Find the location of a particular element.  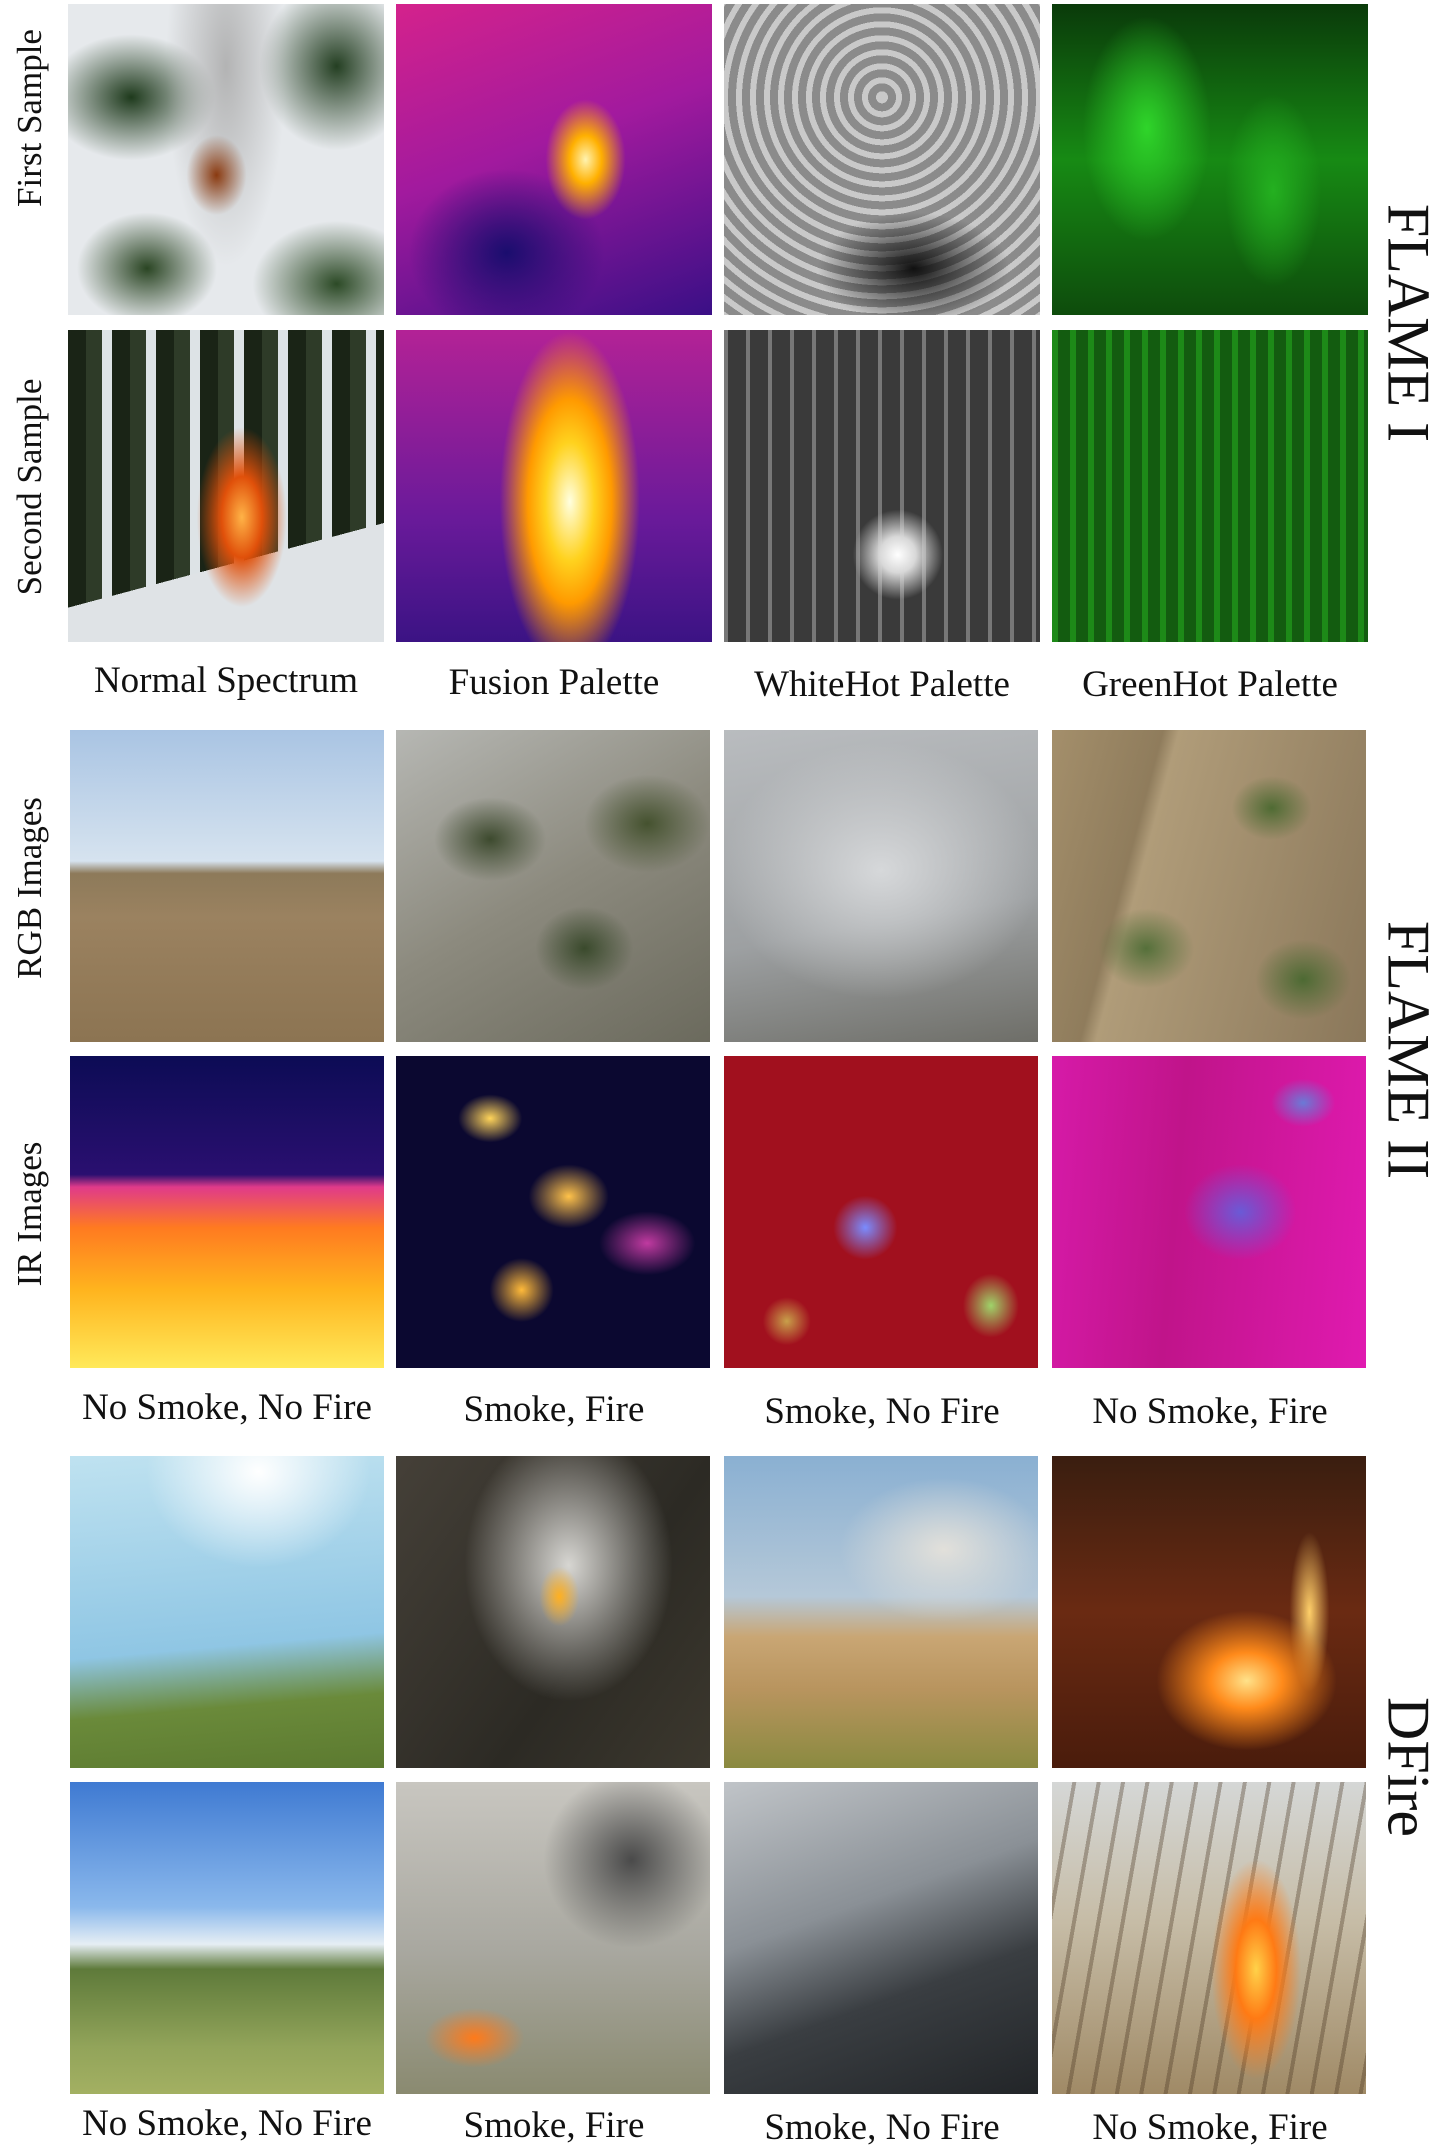

caption-whitehot-palette: WhiteHot Palette is located at coordinates (882, 684).